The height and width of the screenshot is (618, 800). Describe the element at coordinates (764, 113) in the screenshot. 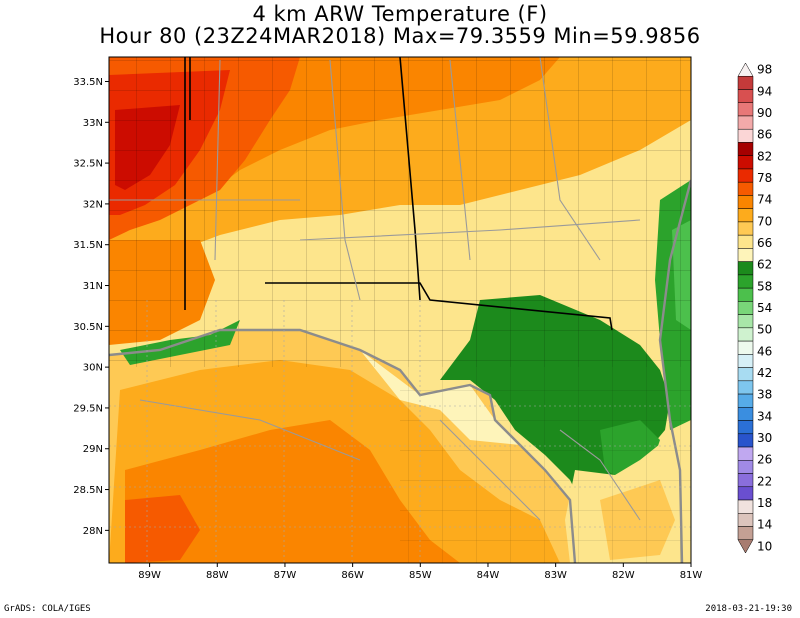

I see `colorbar-label: 90` at that location.